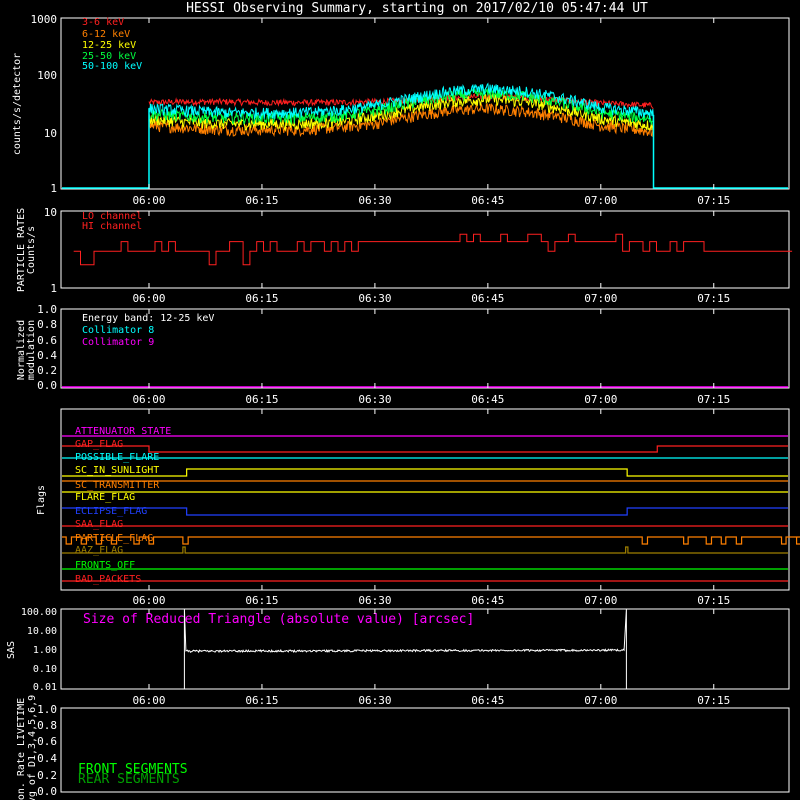 This screenshot has width=800, height=800. I want to click on panel6-frame, so click(425, 750).